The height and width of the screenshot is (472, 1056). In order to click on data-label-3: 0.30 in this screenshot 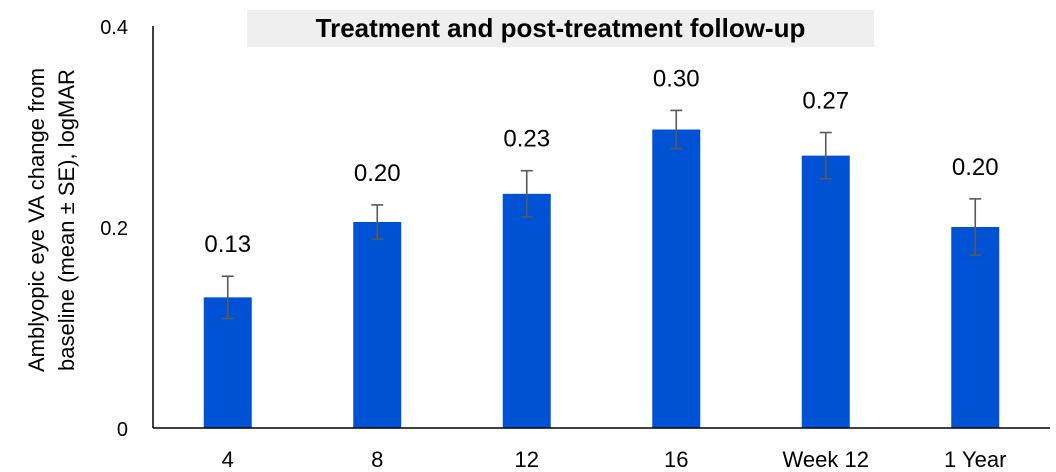, I will do `click(676, 78)`.